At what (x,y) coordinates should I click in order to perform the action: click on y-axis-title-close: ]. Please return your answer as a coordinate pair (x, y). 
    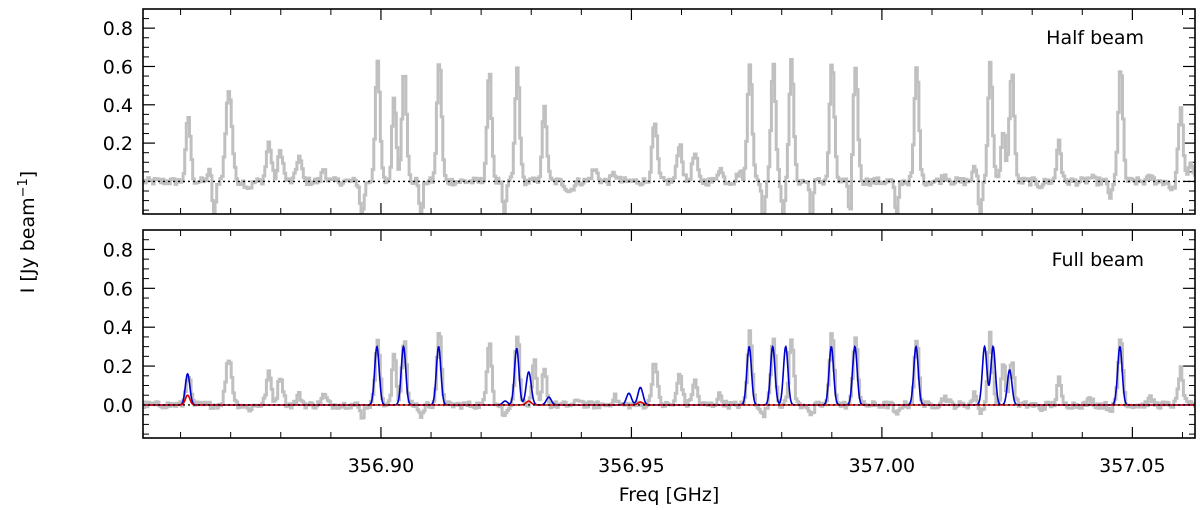
    Looking at the image, I should click on (28, 174).